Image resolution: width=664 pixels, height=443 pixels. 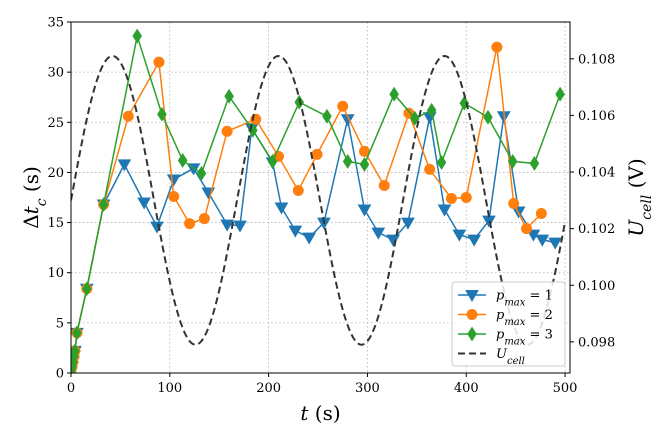 What do you see at coordinates (466, 388) in the screenshot?
I see `x-tick-label: 400` at bounding box center [466, 388].